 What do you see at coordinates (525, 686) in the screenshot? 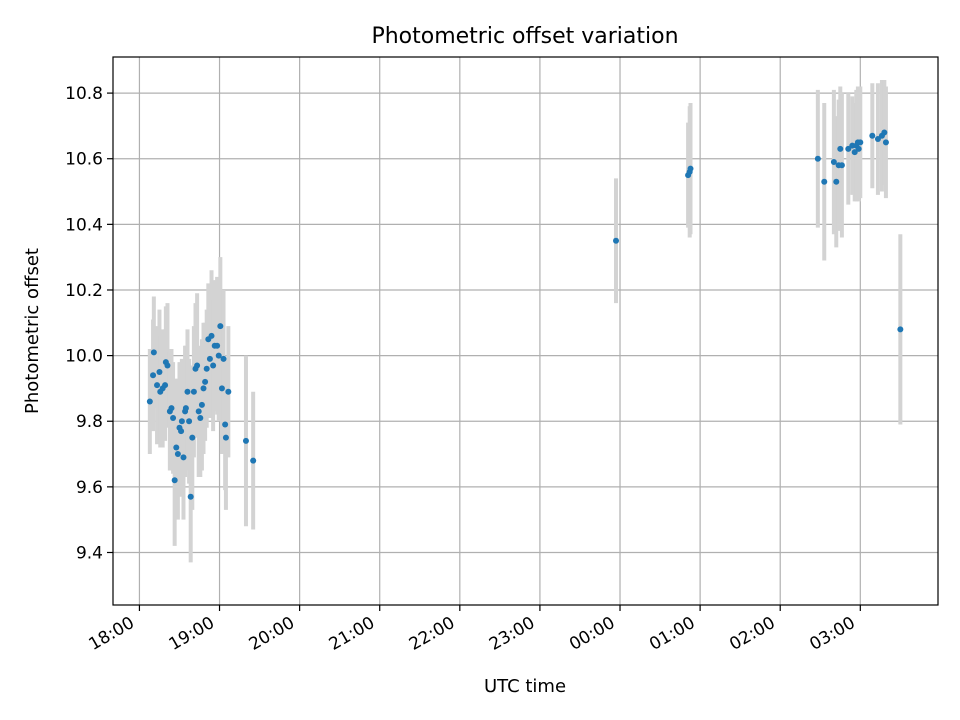
I see `x-axis-label: UTC time` at bounding box center [525, 686].